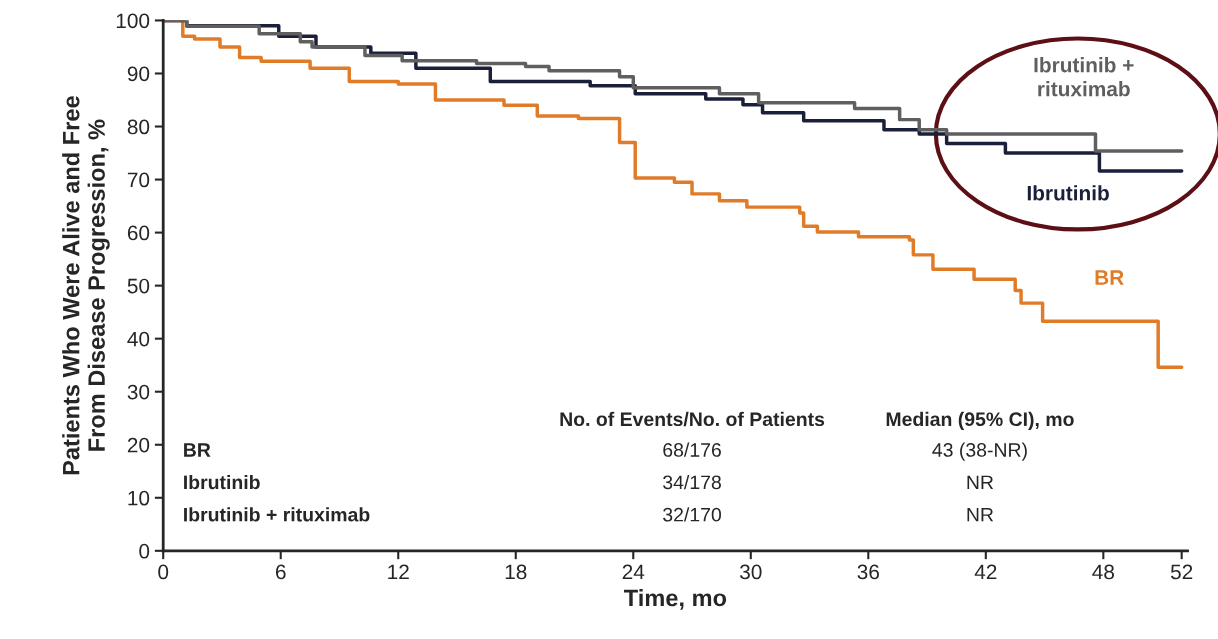 This screenshot has height=639, width=1218. I want to click on y-tick-label: 20, so click(138, 445).